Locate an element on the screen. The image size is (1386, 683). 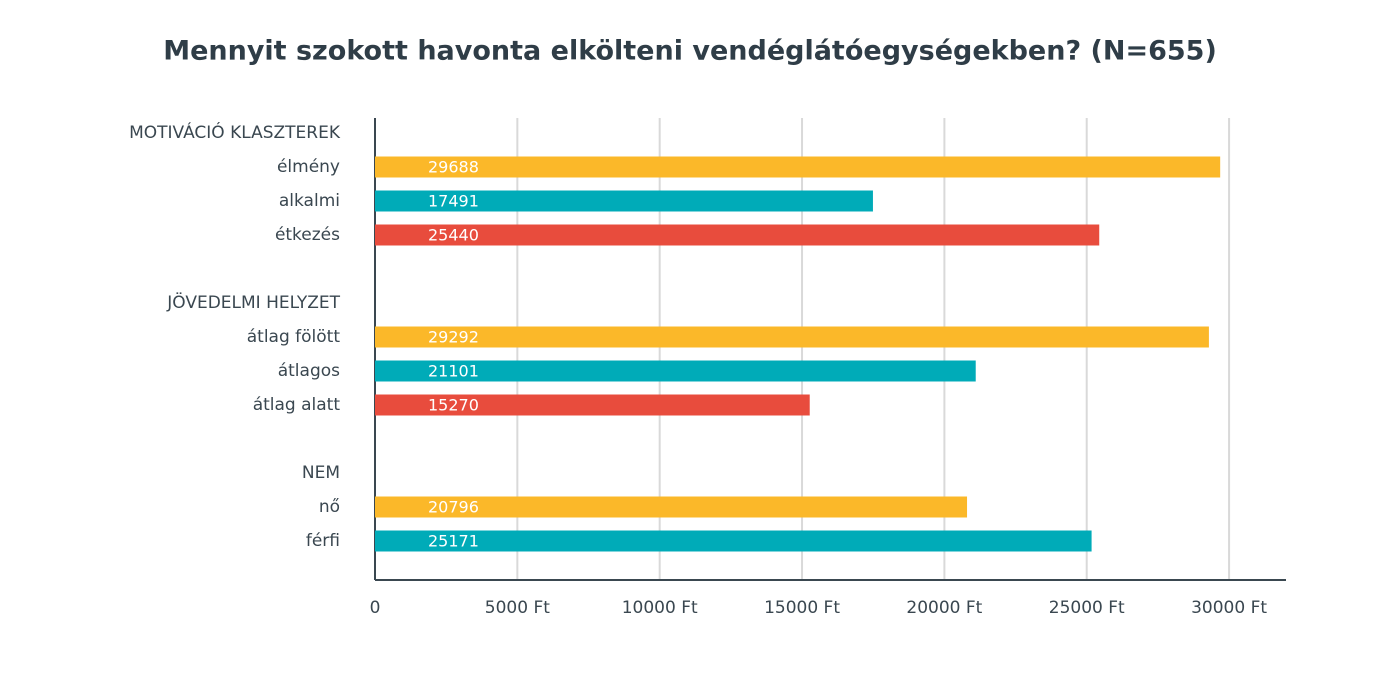
value-label: 21101 is located at coordinates (453, 371).